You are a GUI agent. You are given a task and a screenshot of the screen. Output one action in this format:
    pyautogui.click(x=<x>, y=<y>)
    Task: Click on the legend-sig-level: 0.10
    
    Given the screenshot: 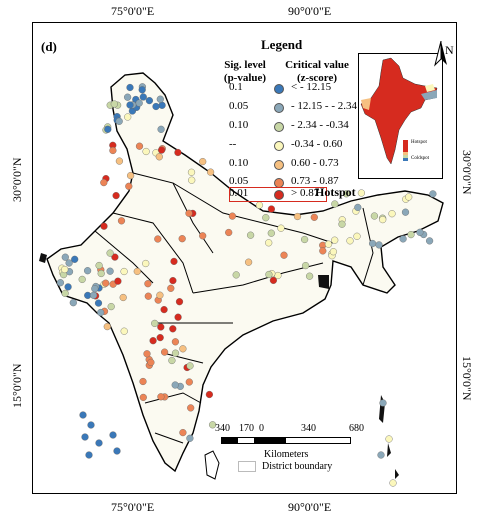 What is the action you would take?
    pyautogui.click(x=239, y=125)
    